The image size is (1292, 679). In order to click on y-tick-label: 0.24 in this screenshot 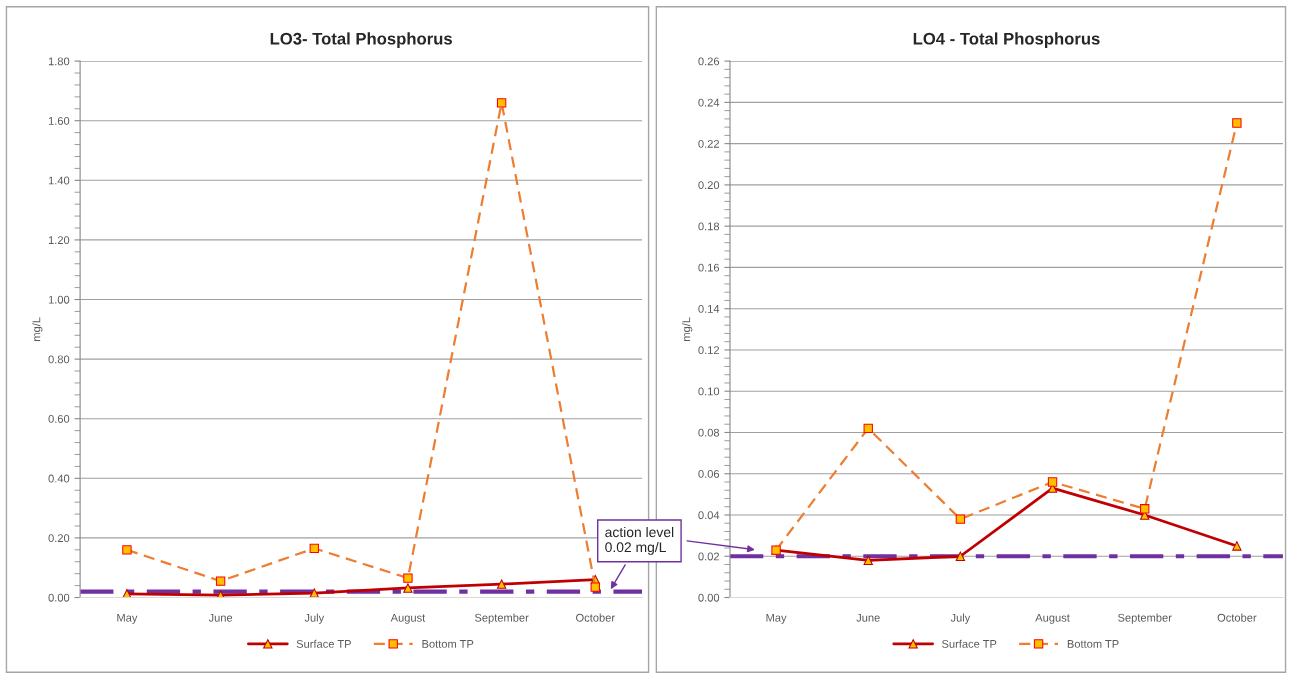, I will do `click(709, 102)`.